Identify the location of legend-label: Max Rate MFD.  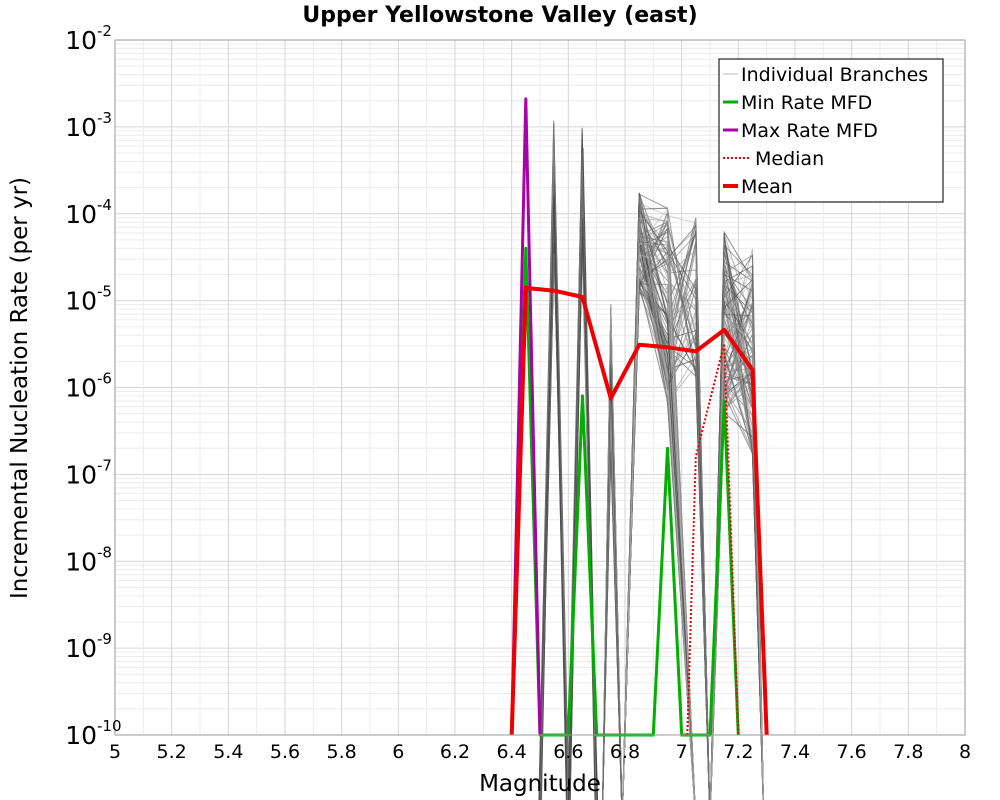
(809, 131).